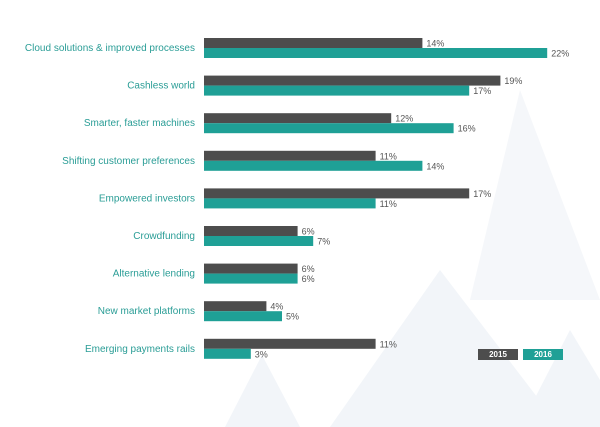 Image resolution: width=600 pixels, height=427 pixels. I want to click on data-label: 5%, so click(292, 317).